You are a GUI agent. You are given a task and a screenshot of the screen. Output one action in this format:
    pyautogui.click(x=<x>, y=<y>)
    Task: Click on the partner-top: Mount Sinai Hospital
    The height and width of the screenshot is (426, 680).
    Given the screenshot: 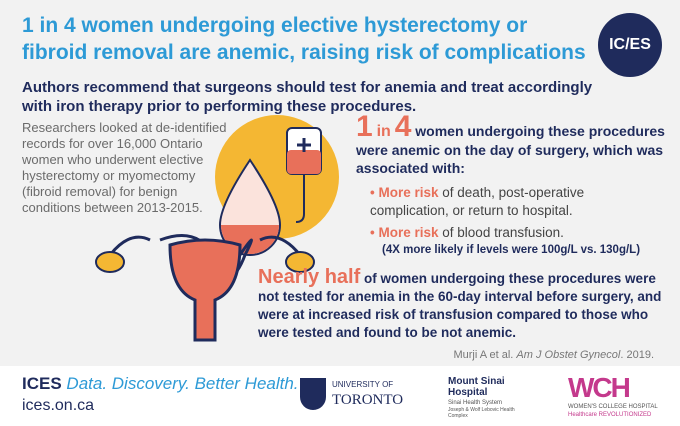 What is the action you would take?
    pyautogui.click(x=476, y=387)
    